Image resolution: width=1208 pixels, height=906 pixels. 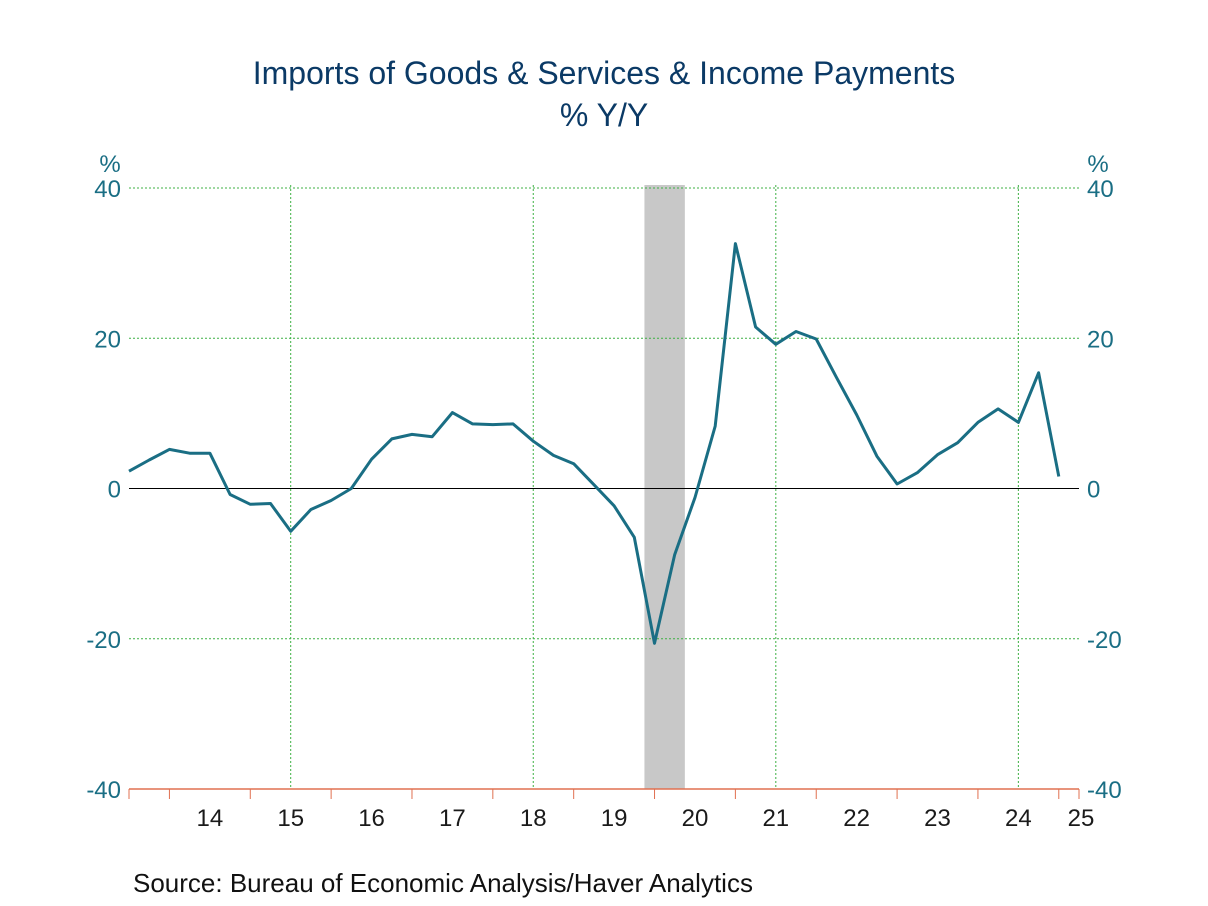 What do you see at coordinates (103, 640) in the screenshot?
I see `y-tick-label-left: -20` at bounding box center [103, 640].